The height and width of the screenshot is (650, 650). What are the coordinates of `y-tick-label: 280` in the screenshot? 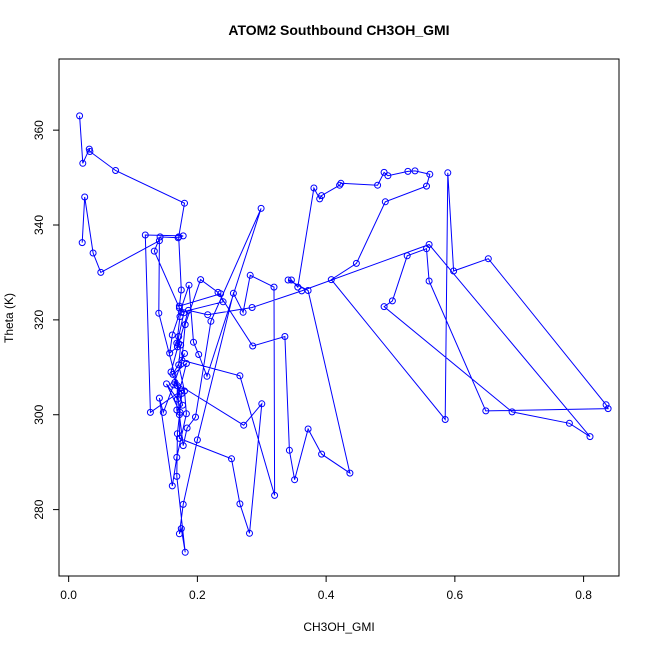 It's located at (39, 509).